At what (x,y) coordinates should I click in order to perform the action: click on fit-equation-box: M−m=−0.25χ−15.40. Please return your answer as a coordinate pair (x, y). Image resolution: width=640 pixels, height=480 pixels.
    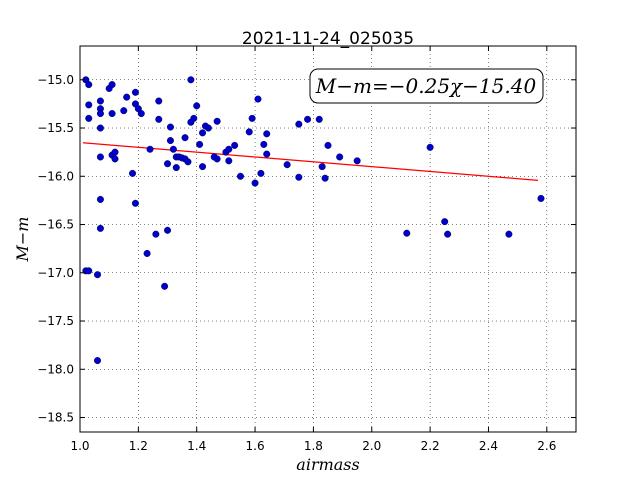
    Looking at the image, I should click on (426, 86).